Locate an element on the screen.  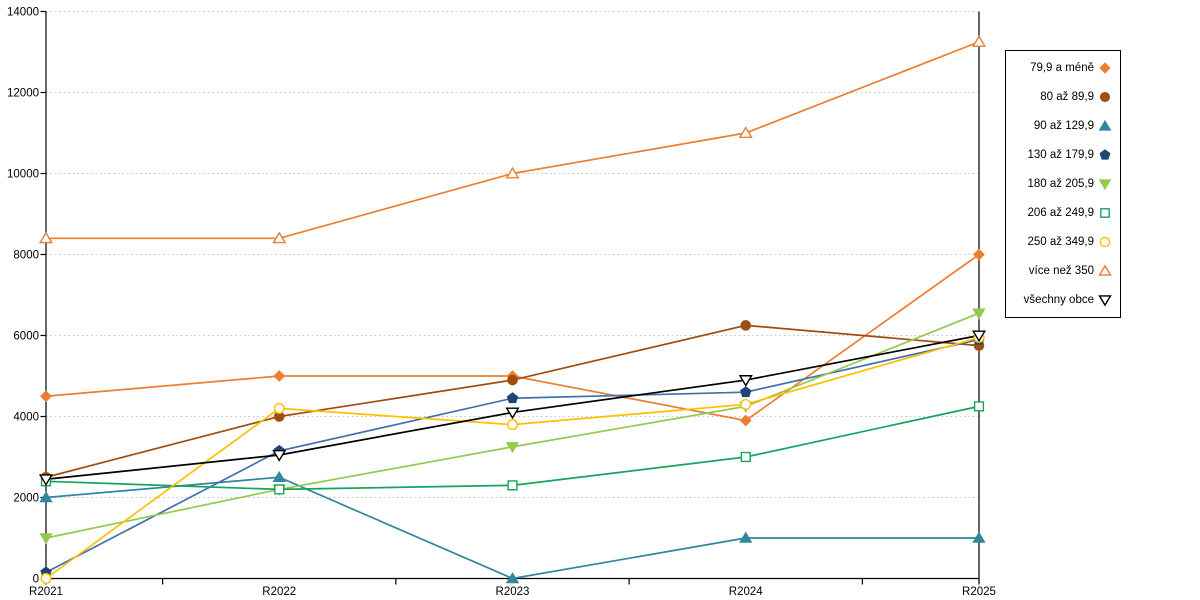
legend-item-4: 180 až 205,9 is located at coordinates (1063, 184).